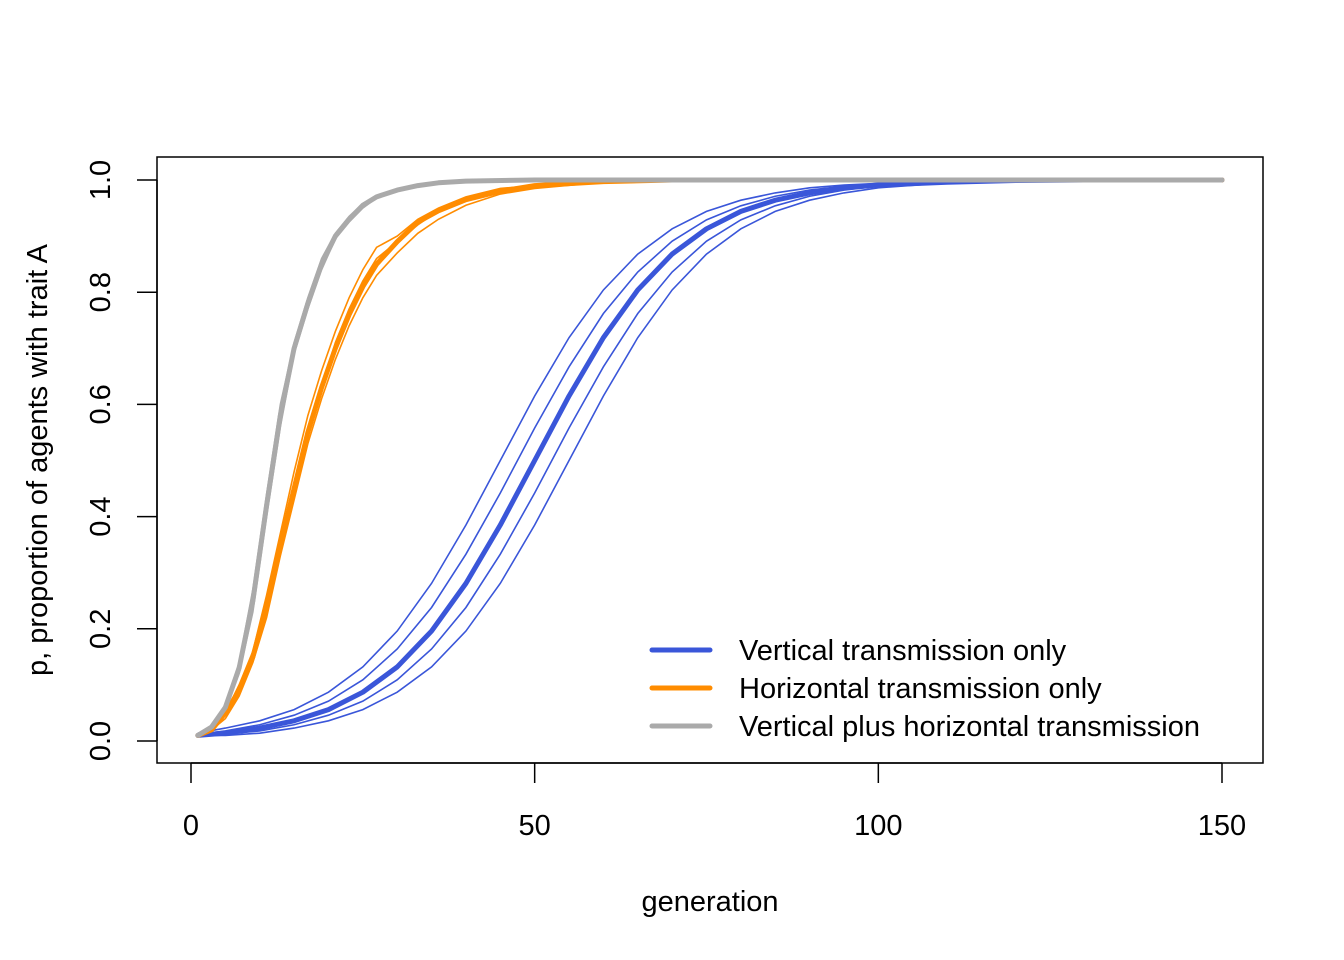  Describe the element at coordinates (1222, 826) in the screenshot. I see `x-tick-label: 150` at that location.